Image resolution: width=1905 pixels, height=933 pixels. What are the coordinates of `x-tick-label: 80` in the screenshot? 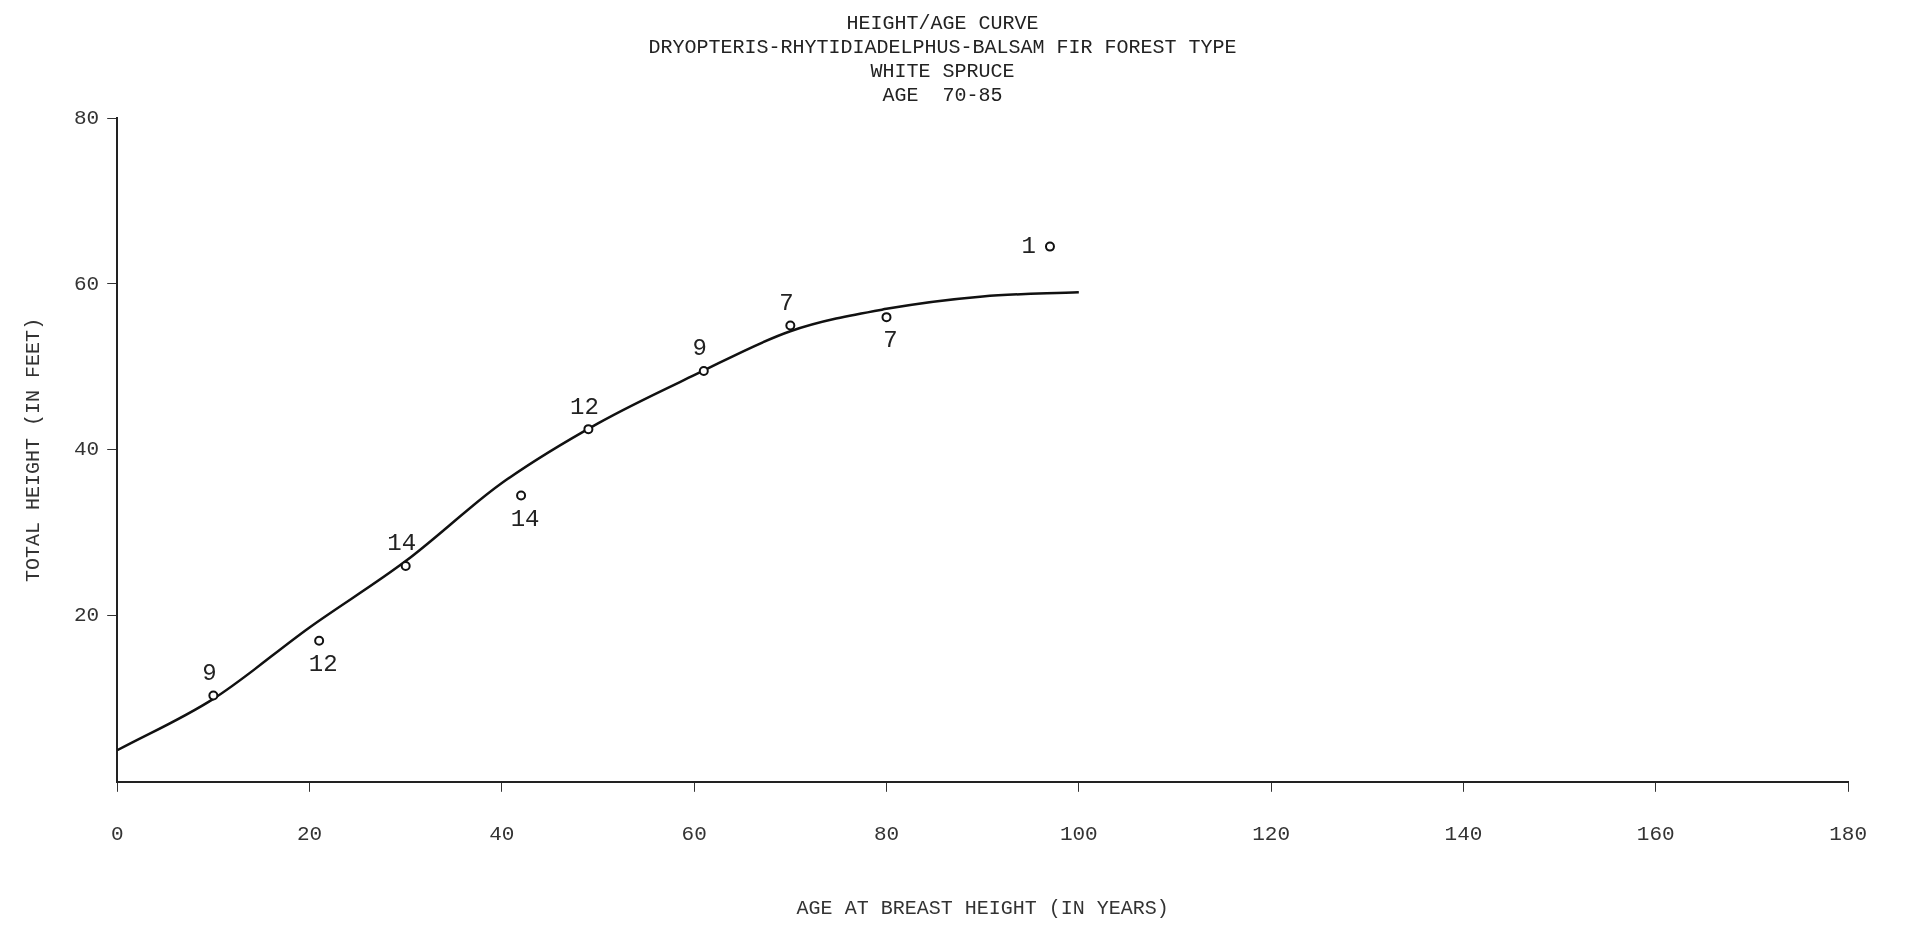 It's located at (886, 834).